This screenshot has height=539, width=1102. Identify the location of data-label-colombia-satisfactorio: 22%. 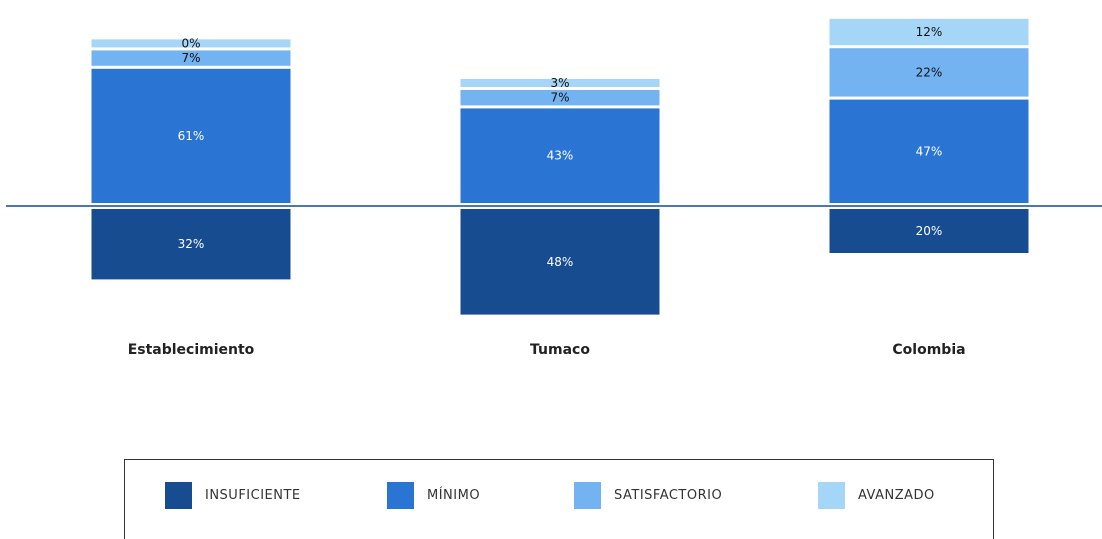
(929, 72).